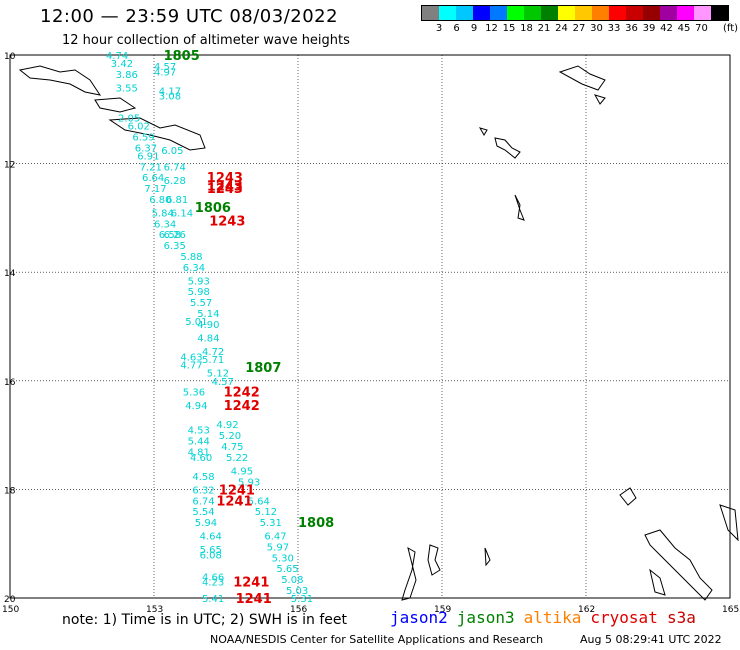 The width and height of the screenshot is (740, 650). Describe the element at coordinates (206, 523) in the screenshot. I see `wave-height-value: 5.94` at that location.